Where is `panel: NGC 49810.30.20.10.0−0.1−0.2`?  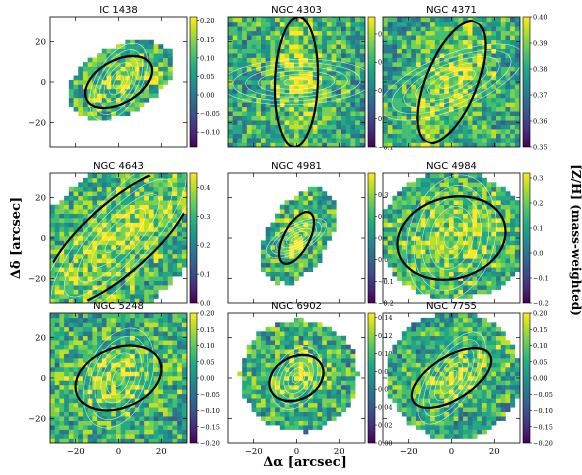 panel: NGC 49810.30.20.10.0−0.1−0.2 is located at coordinates (311, 234).